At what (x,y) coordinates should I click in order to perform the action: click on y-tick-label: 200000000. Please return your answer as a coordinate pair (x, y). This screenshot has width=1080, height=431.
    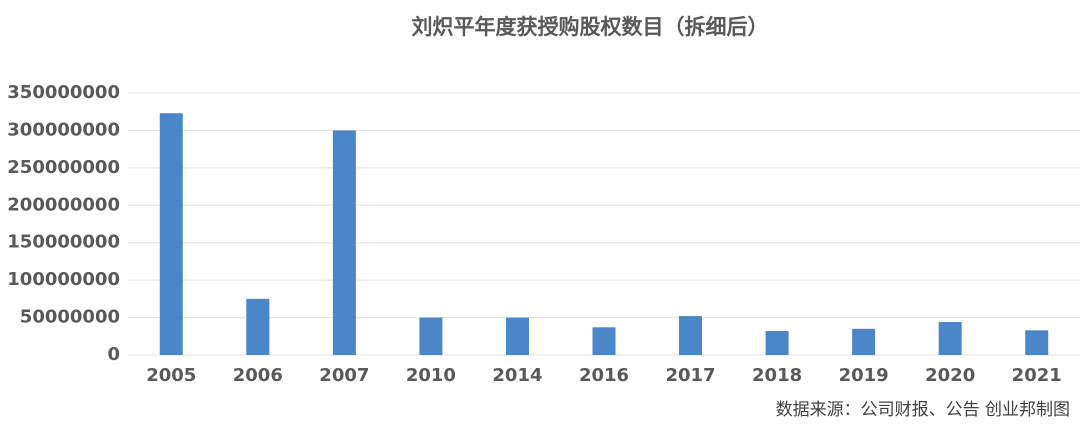
    Looking at the image, I should click on (63, 204).